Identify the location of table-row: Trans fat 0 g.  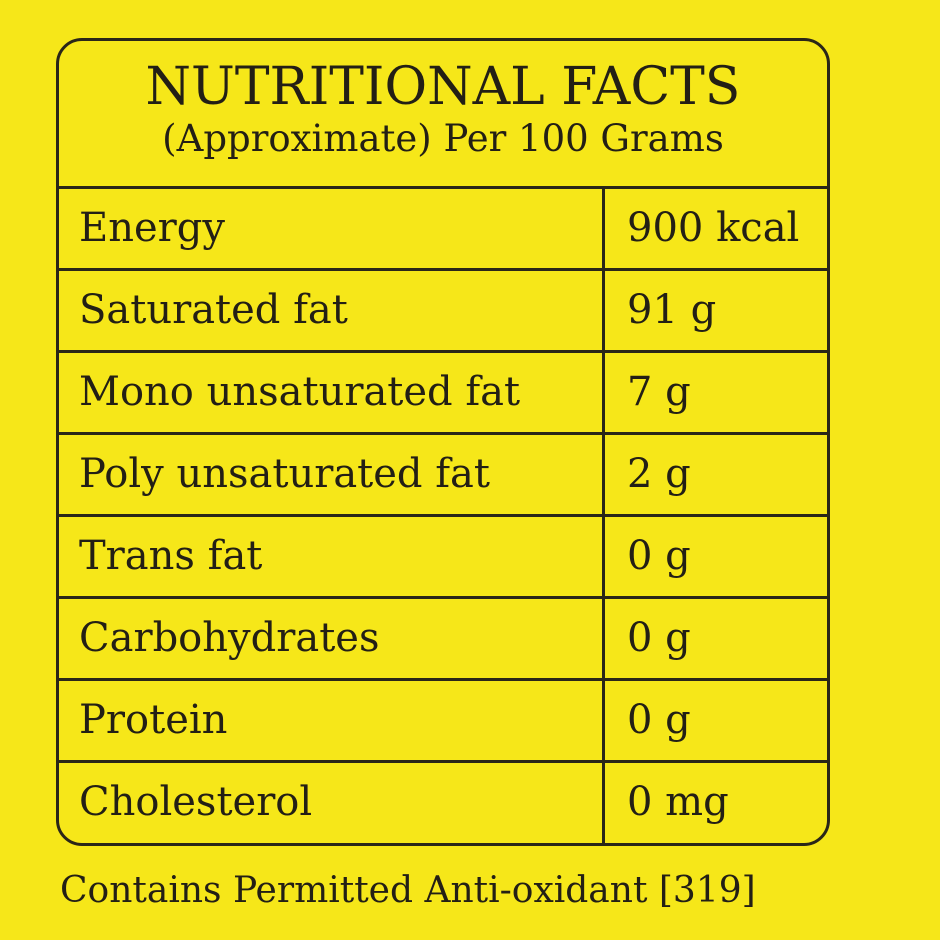
(443, 558).